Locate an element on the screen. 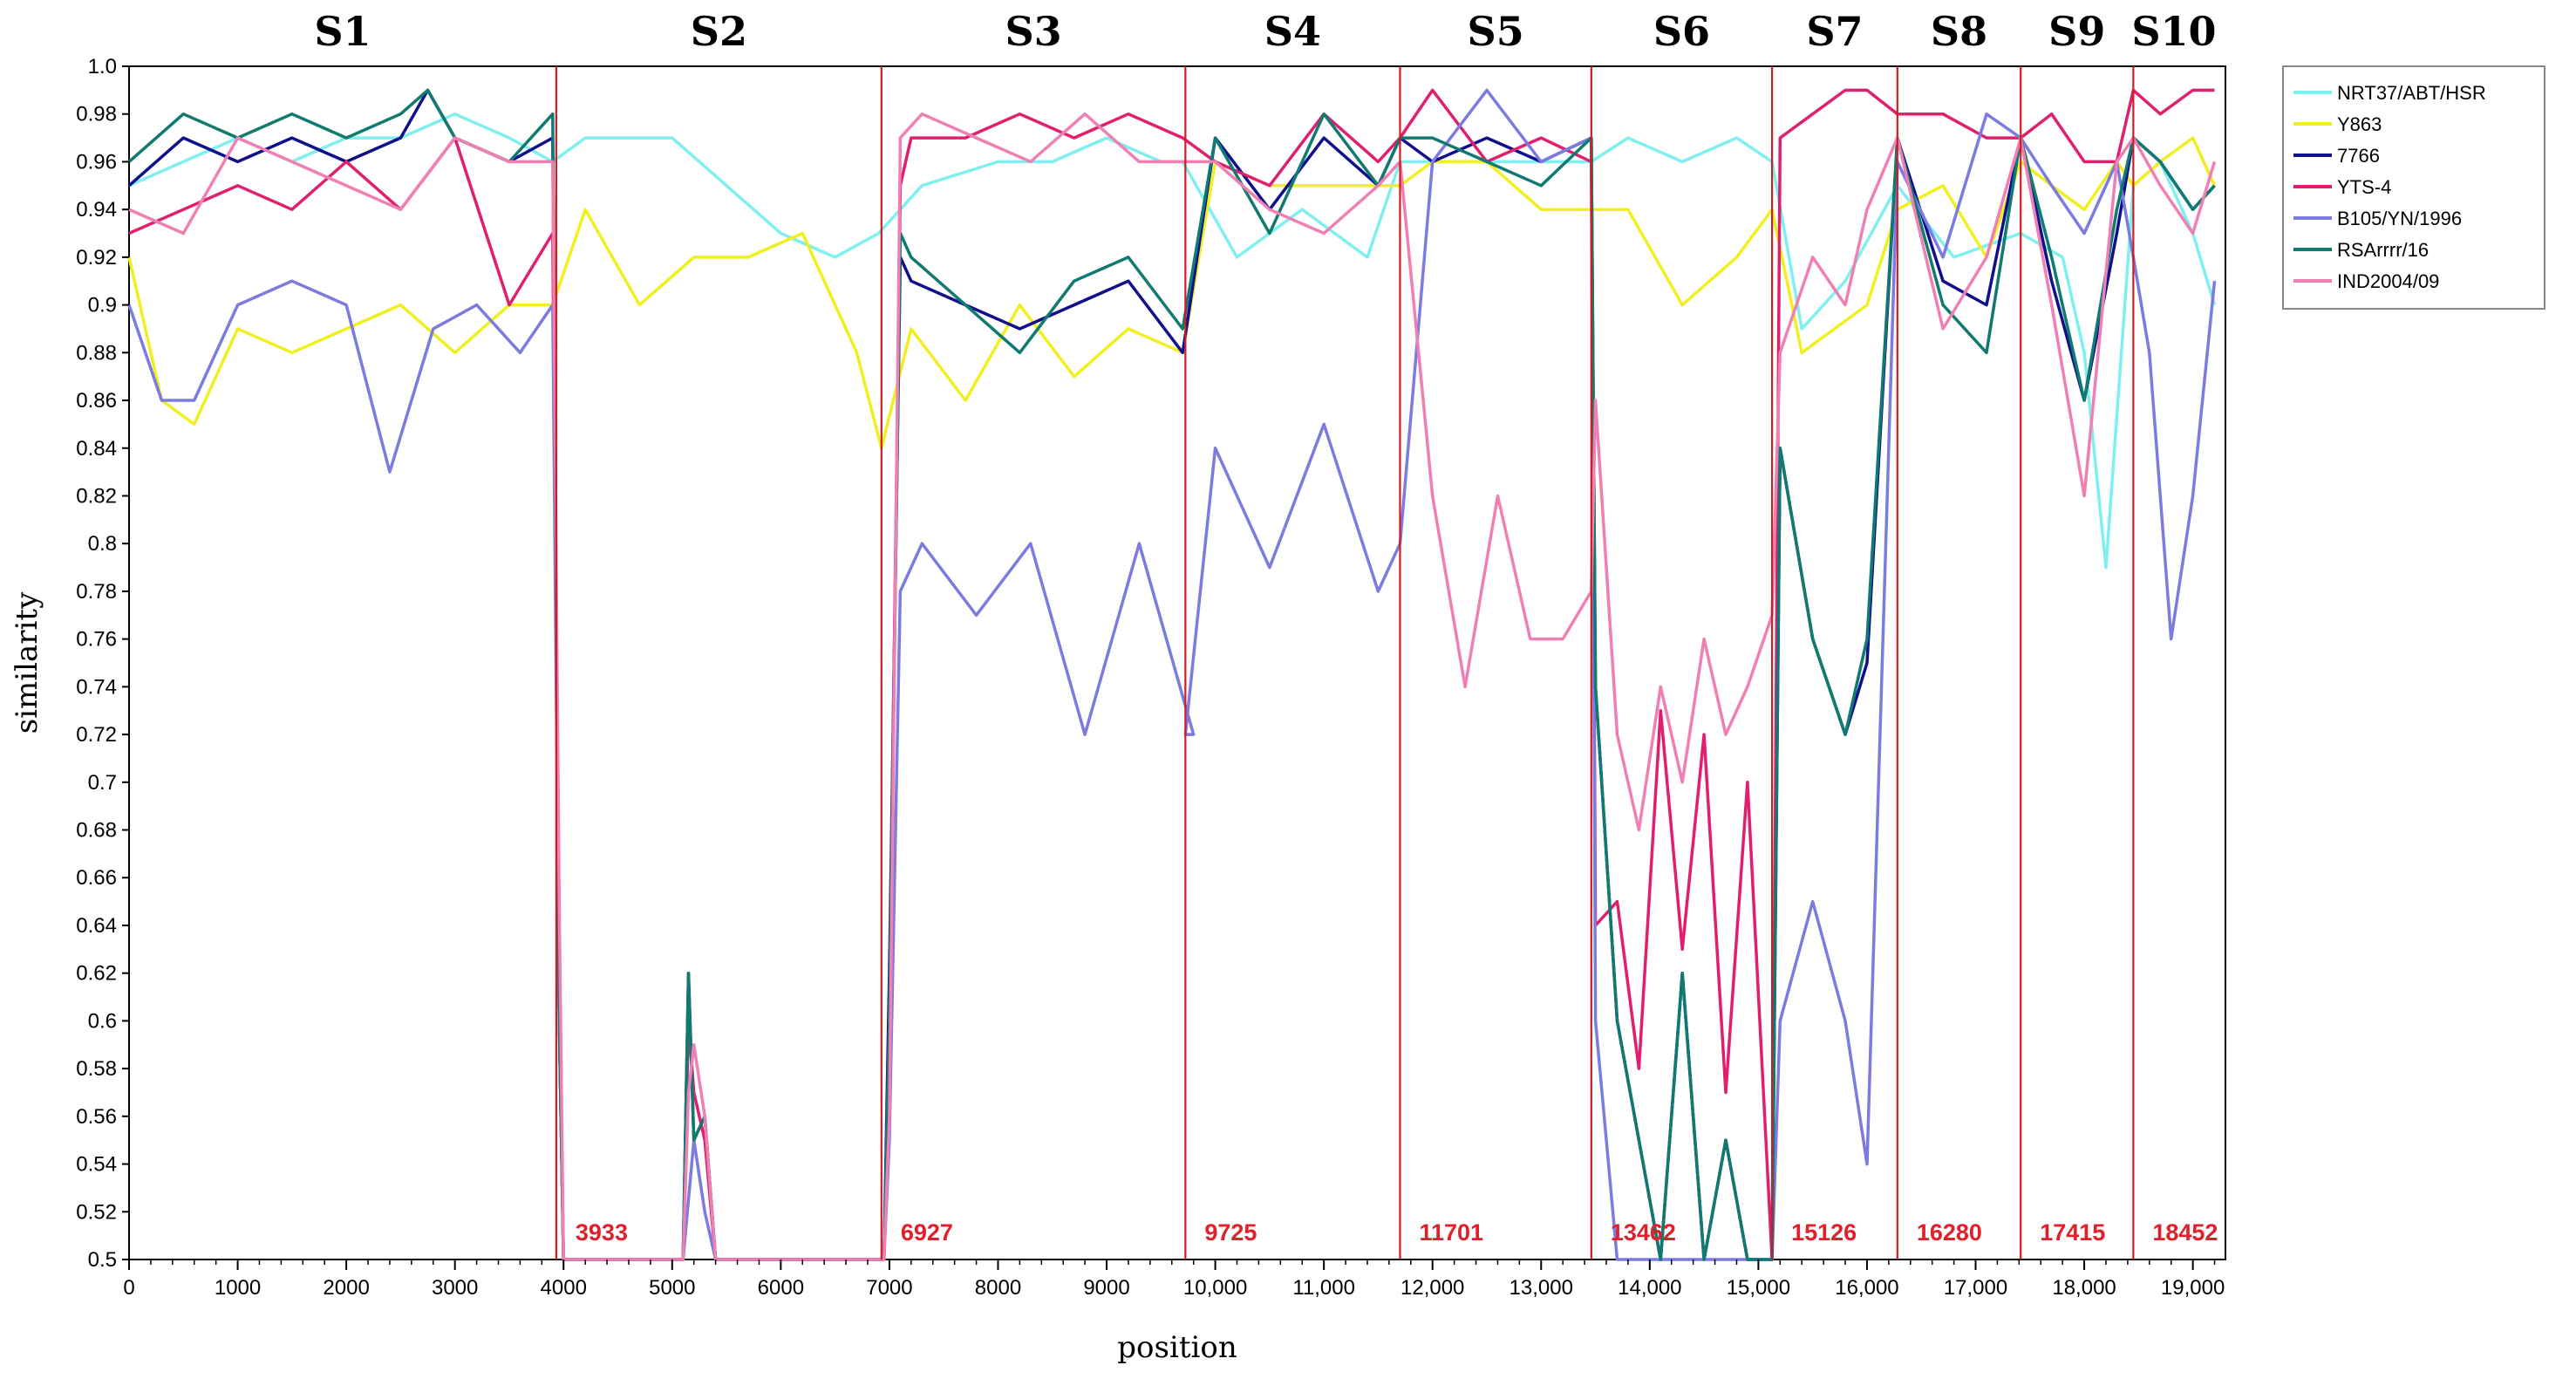 This screenshot has height=1379, width=2576. y-tick-label: 0.74 is located at coordinates (97, 687).